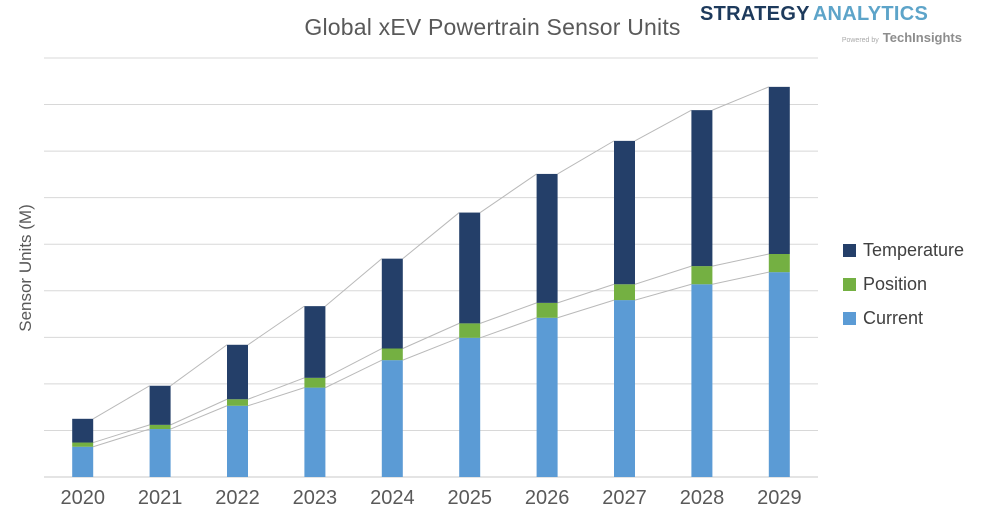  I want to click on x-tick-label: 2024, so click(392, 498).